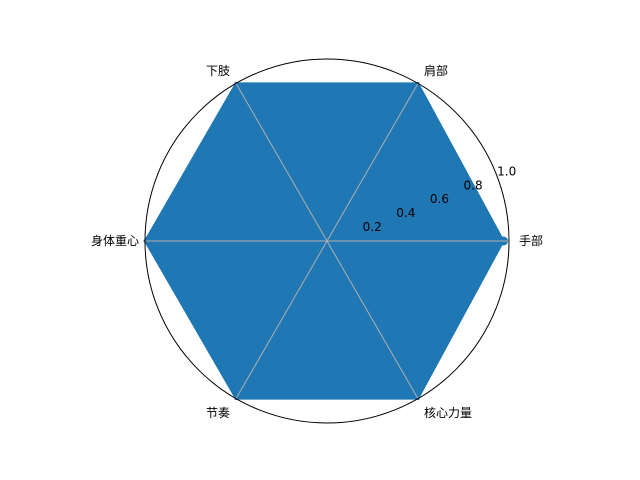 This screenshot has height=480, width=640. What do you see at coordinates (218, 413) in the screenshot?
I see `category-label: 节奏` at bounding box center [218, 413].